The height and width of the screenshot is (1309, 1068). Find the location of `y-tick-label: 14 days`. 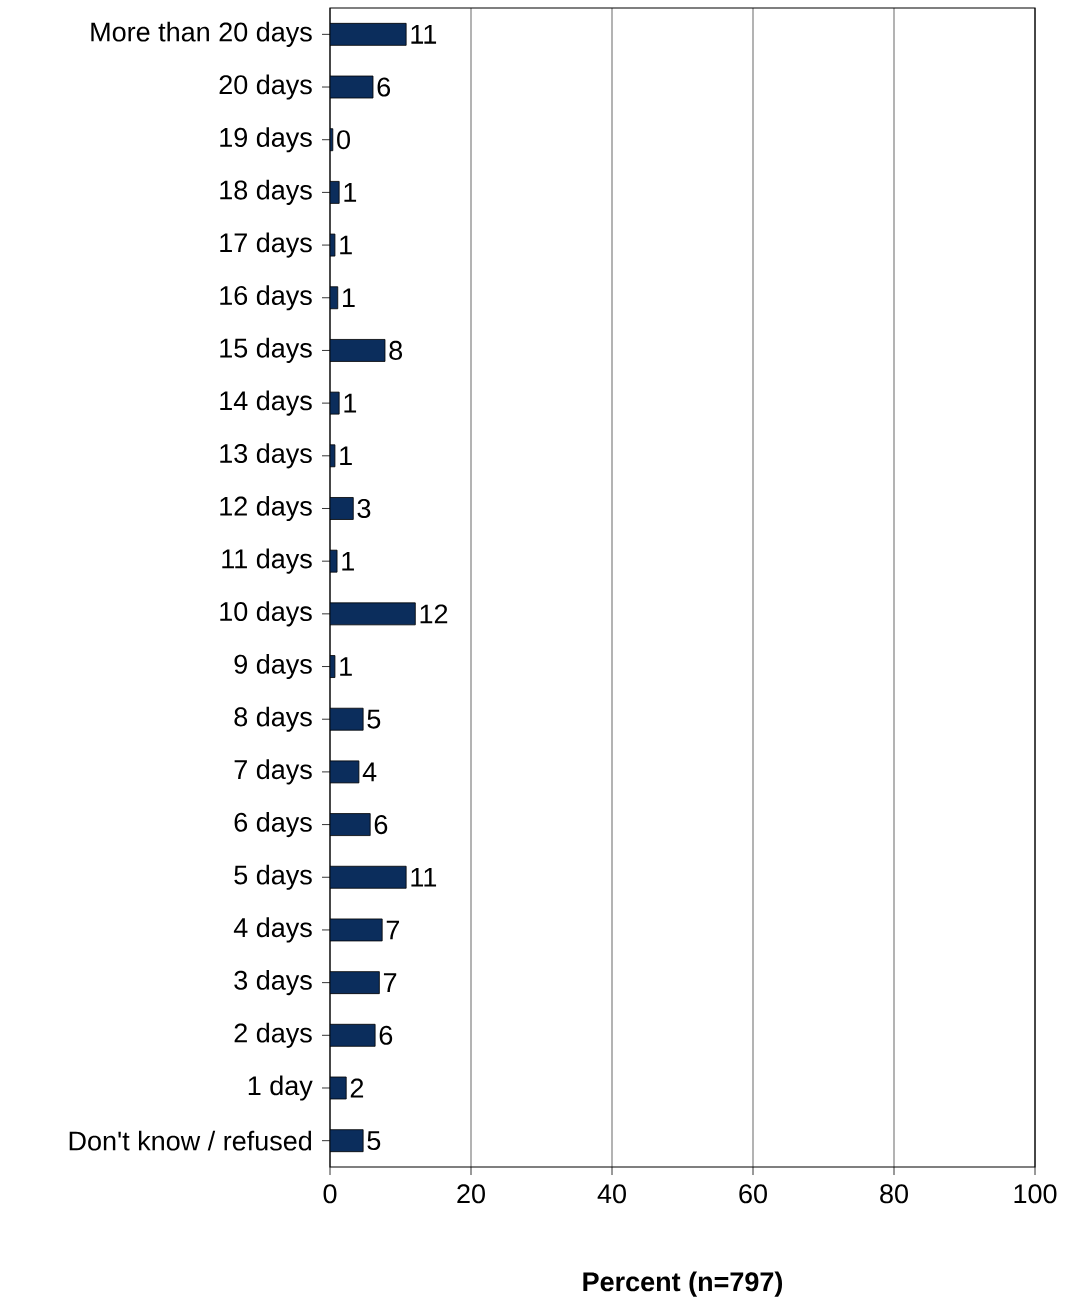

y-tick-label: 14 days is located at coordinates (266, 403).